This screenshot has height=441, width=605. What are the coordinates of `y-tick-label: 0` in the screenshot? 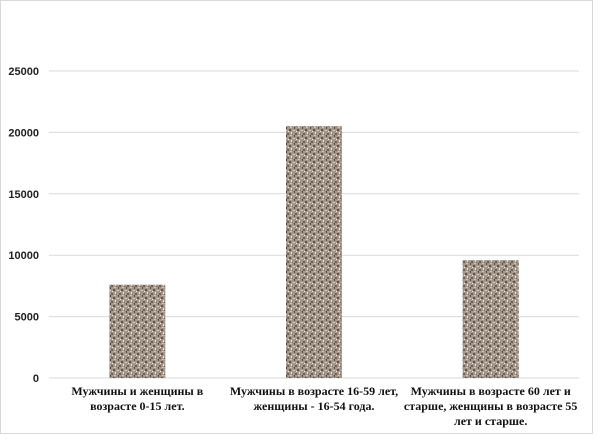 It's located at (36, 379).